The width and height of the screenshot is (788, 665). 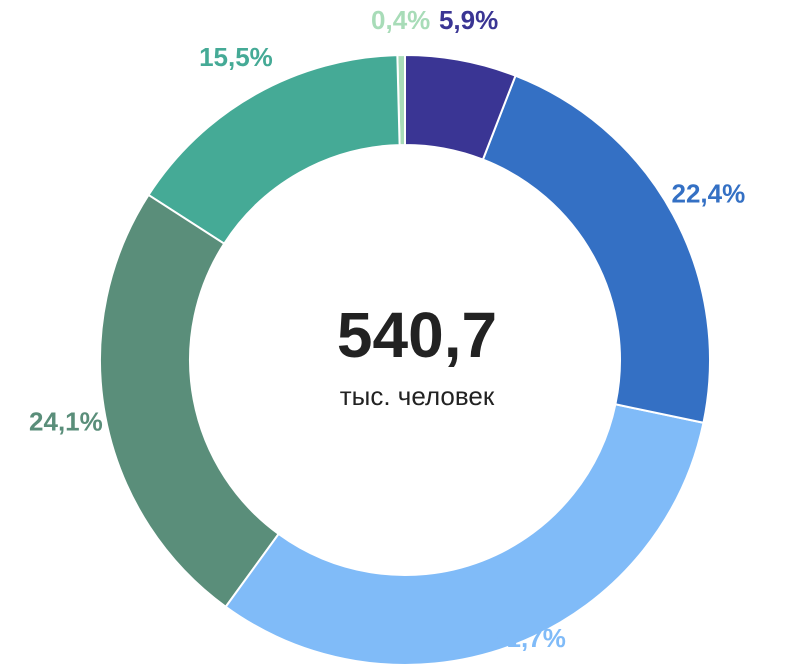 What do you see at coordinates (708, 194) in the screenshot?
I see `value-label: 22,4%` at bounding box center [708, 194].